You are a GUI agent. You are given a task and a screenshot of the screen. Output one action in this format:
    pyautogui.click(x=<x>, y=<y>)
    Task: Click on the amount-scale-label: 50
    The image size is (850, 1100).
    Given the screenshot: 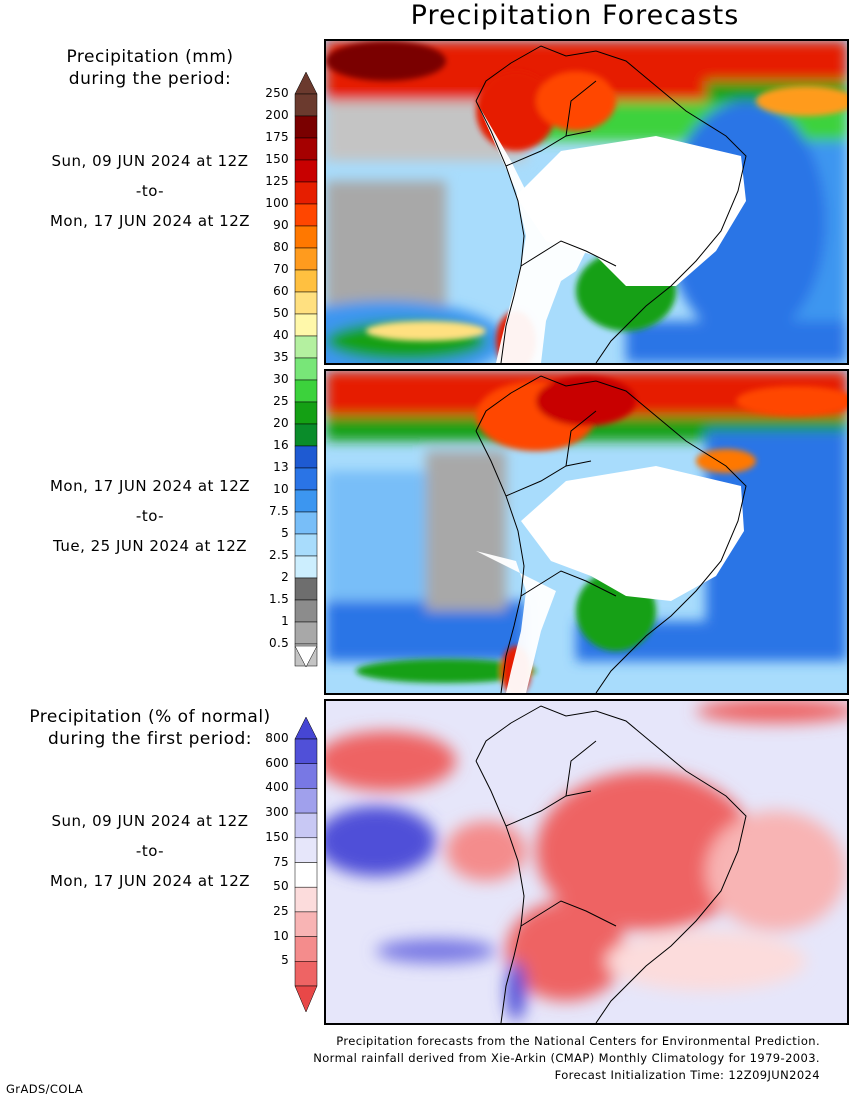 What is the action you would take?
    pyautogui.click(x=281, y=313)
    